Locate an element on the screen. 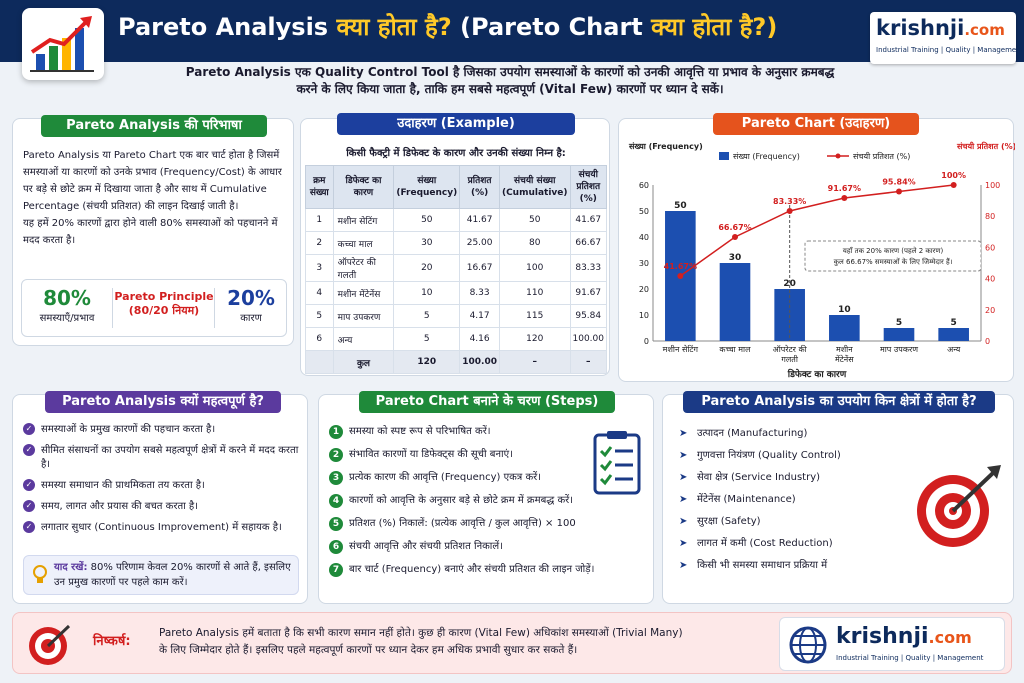  use-area-item: ➤ गुणवत्ता नियंत्रण (Quality Control) is located at coordinates (792, 456).